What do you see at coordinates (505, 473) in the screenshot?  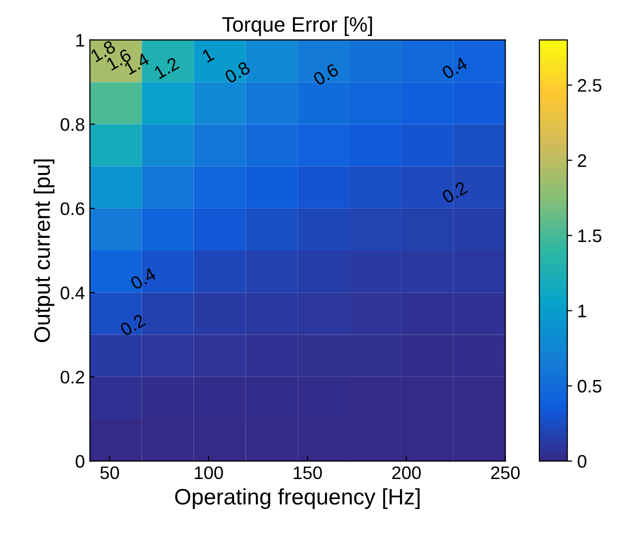 I see `x-tick-label: 250` at bounding box center [505, 473].